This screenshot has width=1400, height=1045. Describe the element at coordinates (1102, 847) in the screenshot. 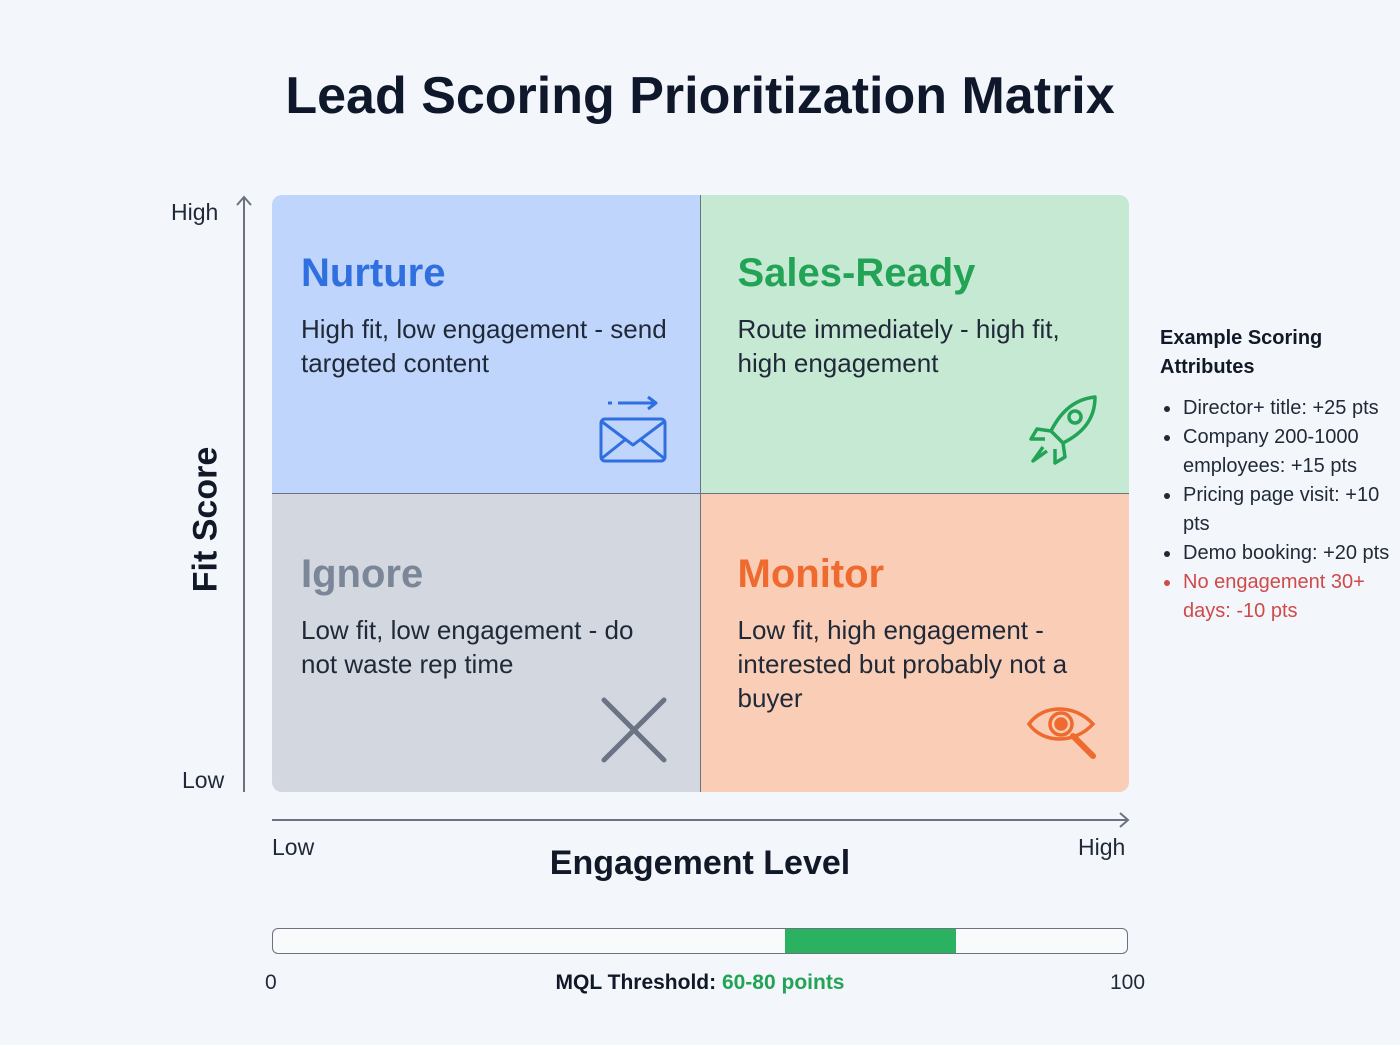

I see `x-axis-high: High` at that location.